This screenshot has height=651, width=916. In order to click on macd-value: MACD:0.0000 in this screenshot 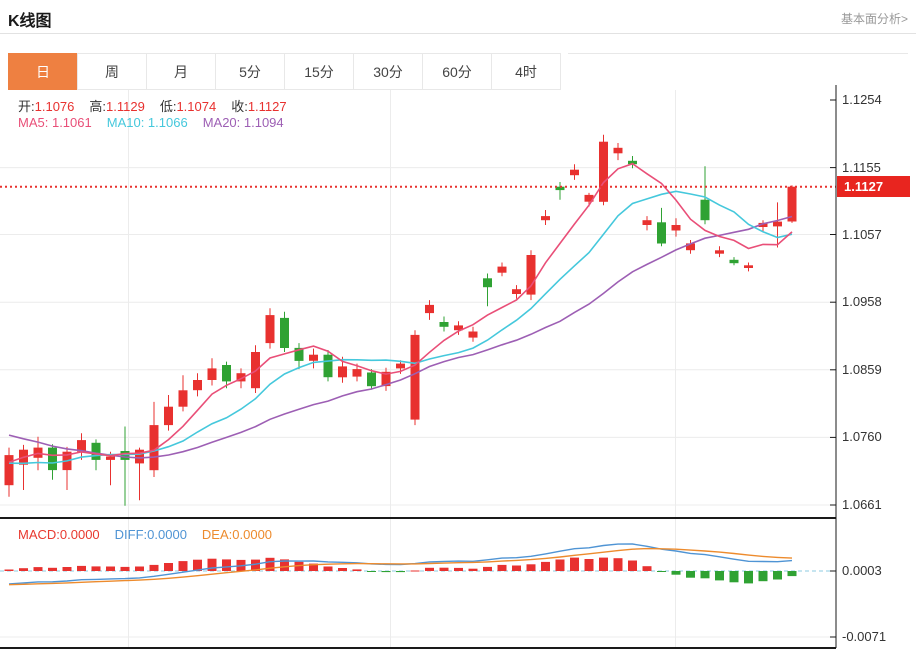, I will do `click(59, 534)`.